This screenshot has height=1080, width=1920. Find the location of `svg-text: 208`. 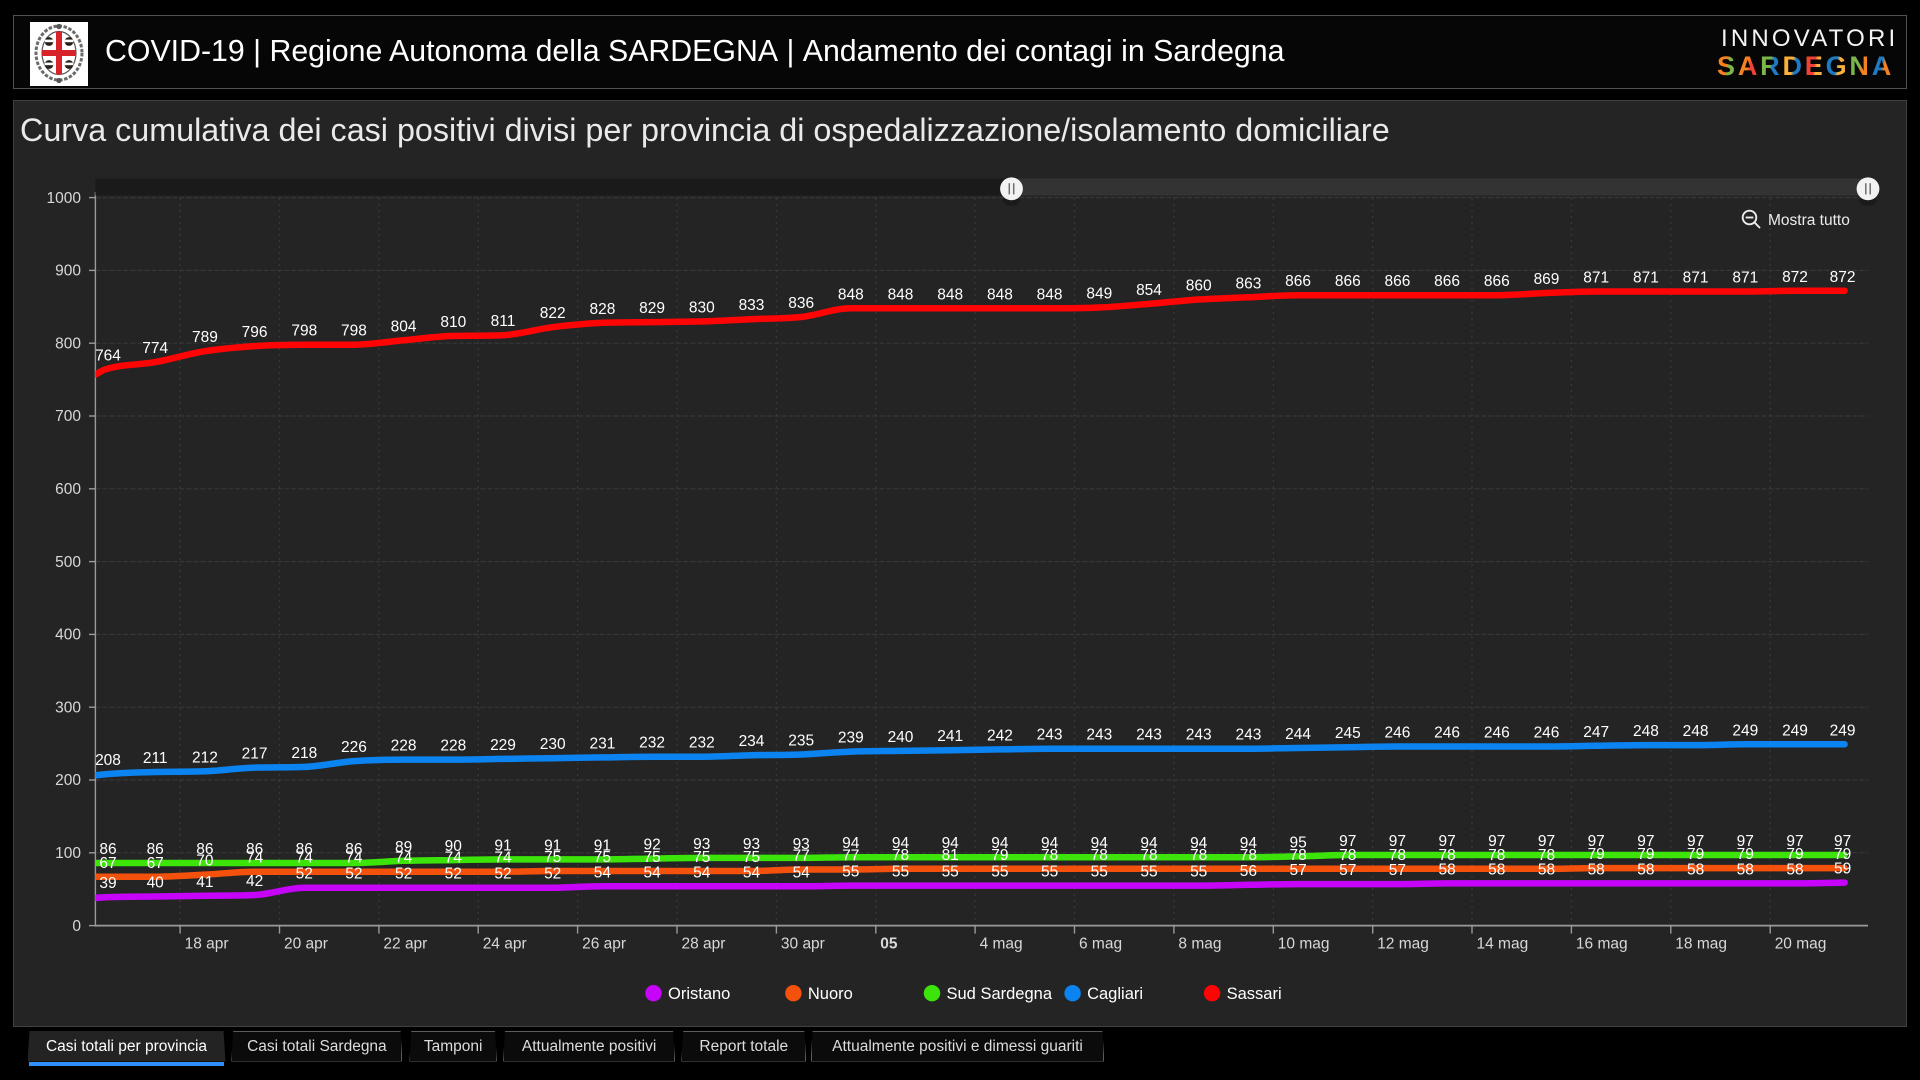

svg-text: 208 is located at coordinates (108, 760).